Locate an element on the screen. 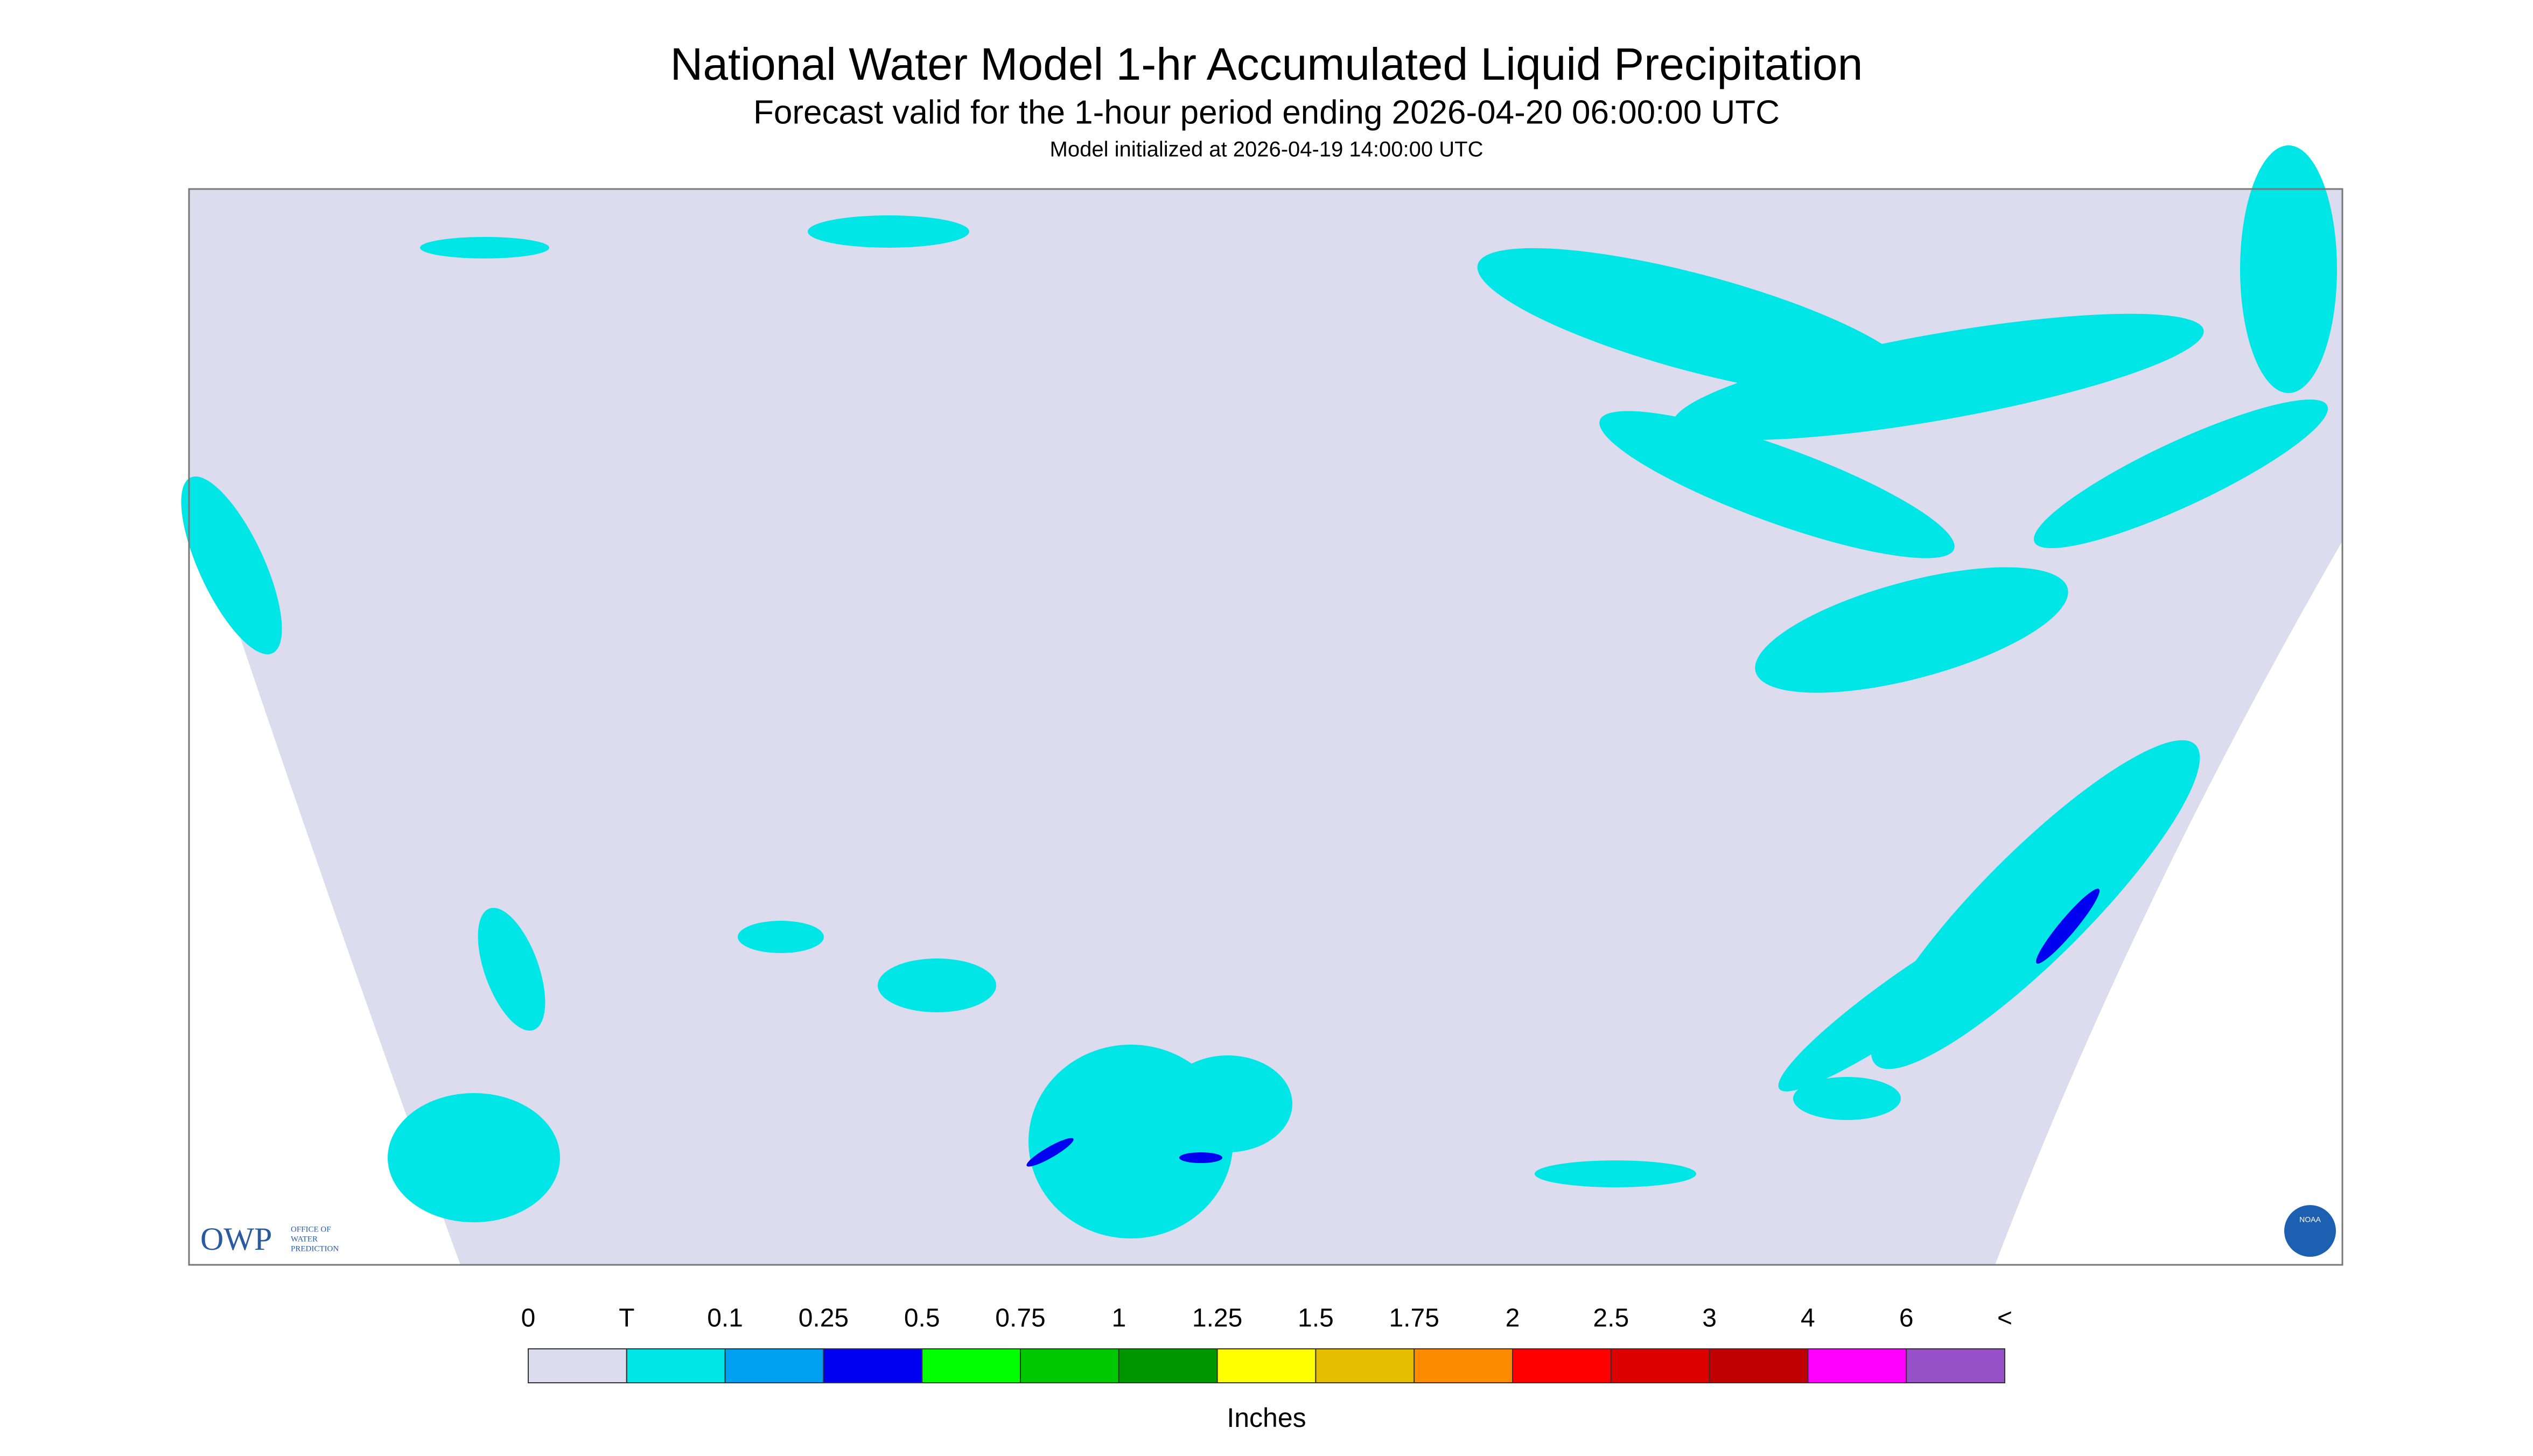 The height and width of the screenshot is (1456, 2533). legend-label: 0.25 is located at coordinates (824, 1318).